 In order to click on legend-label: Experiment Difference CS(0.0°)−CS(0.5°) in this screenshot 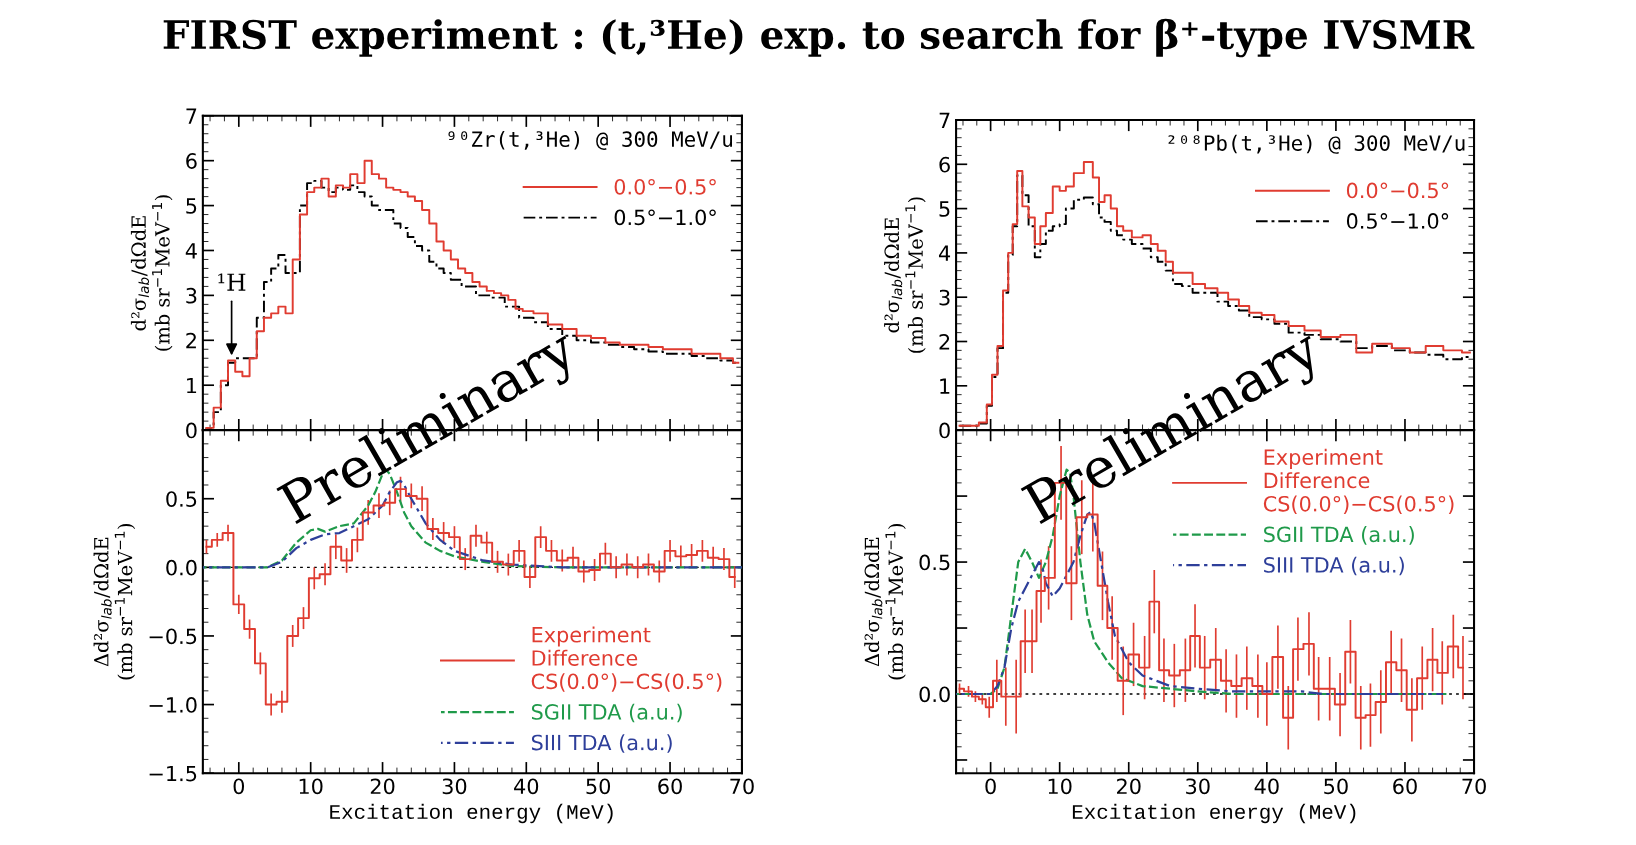, I will do `click(626, 659)`.